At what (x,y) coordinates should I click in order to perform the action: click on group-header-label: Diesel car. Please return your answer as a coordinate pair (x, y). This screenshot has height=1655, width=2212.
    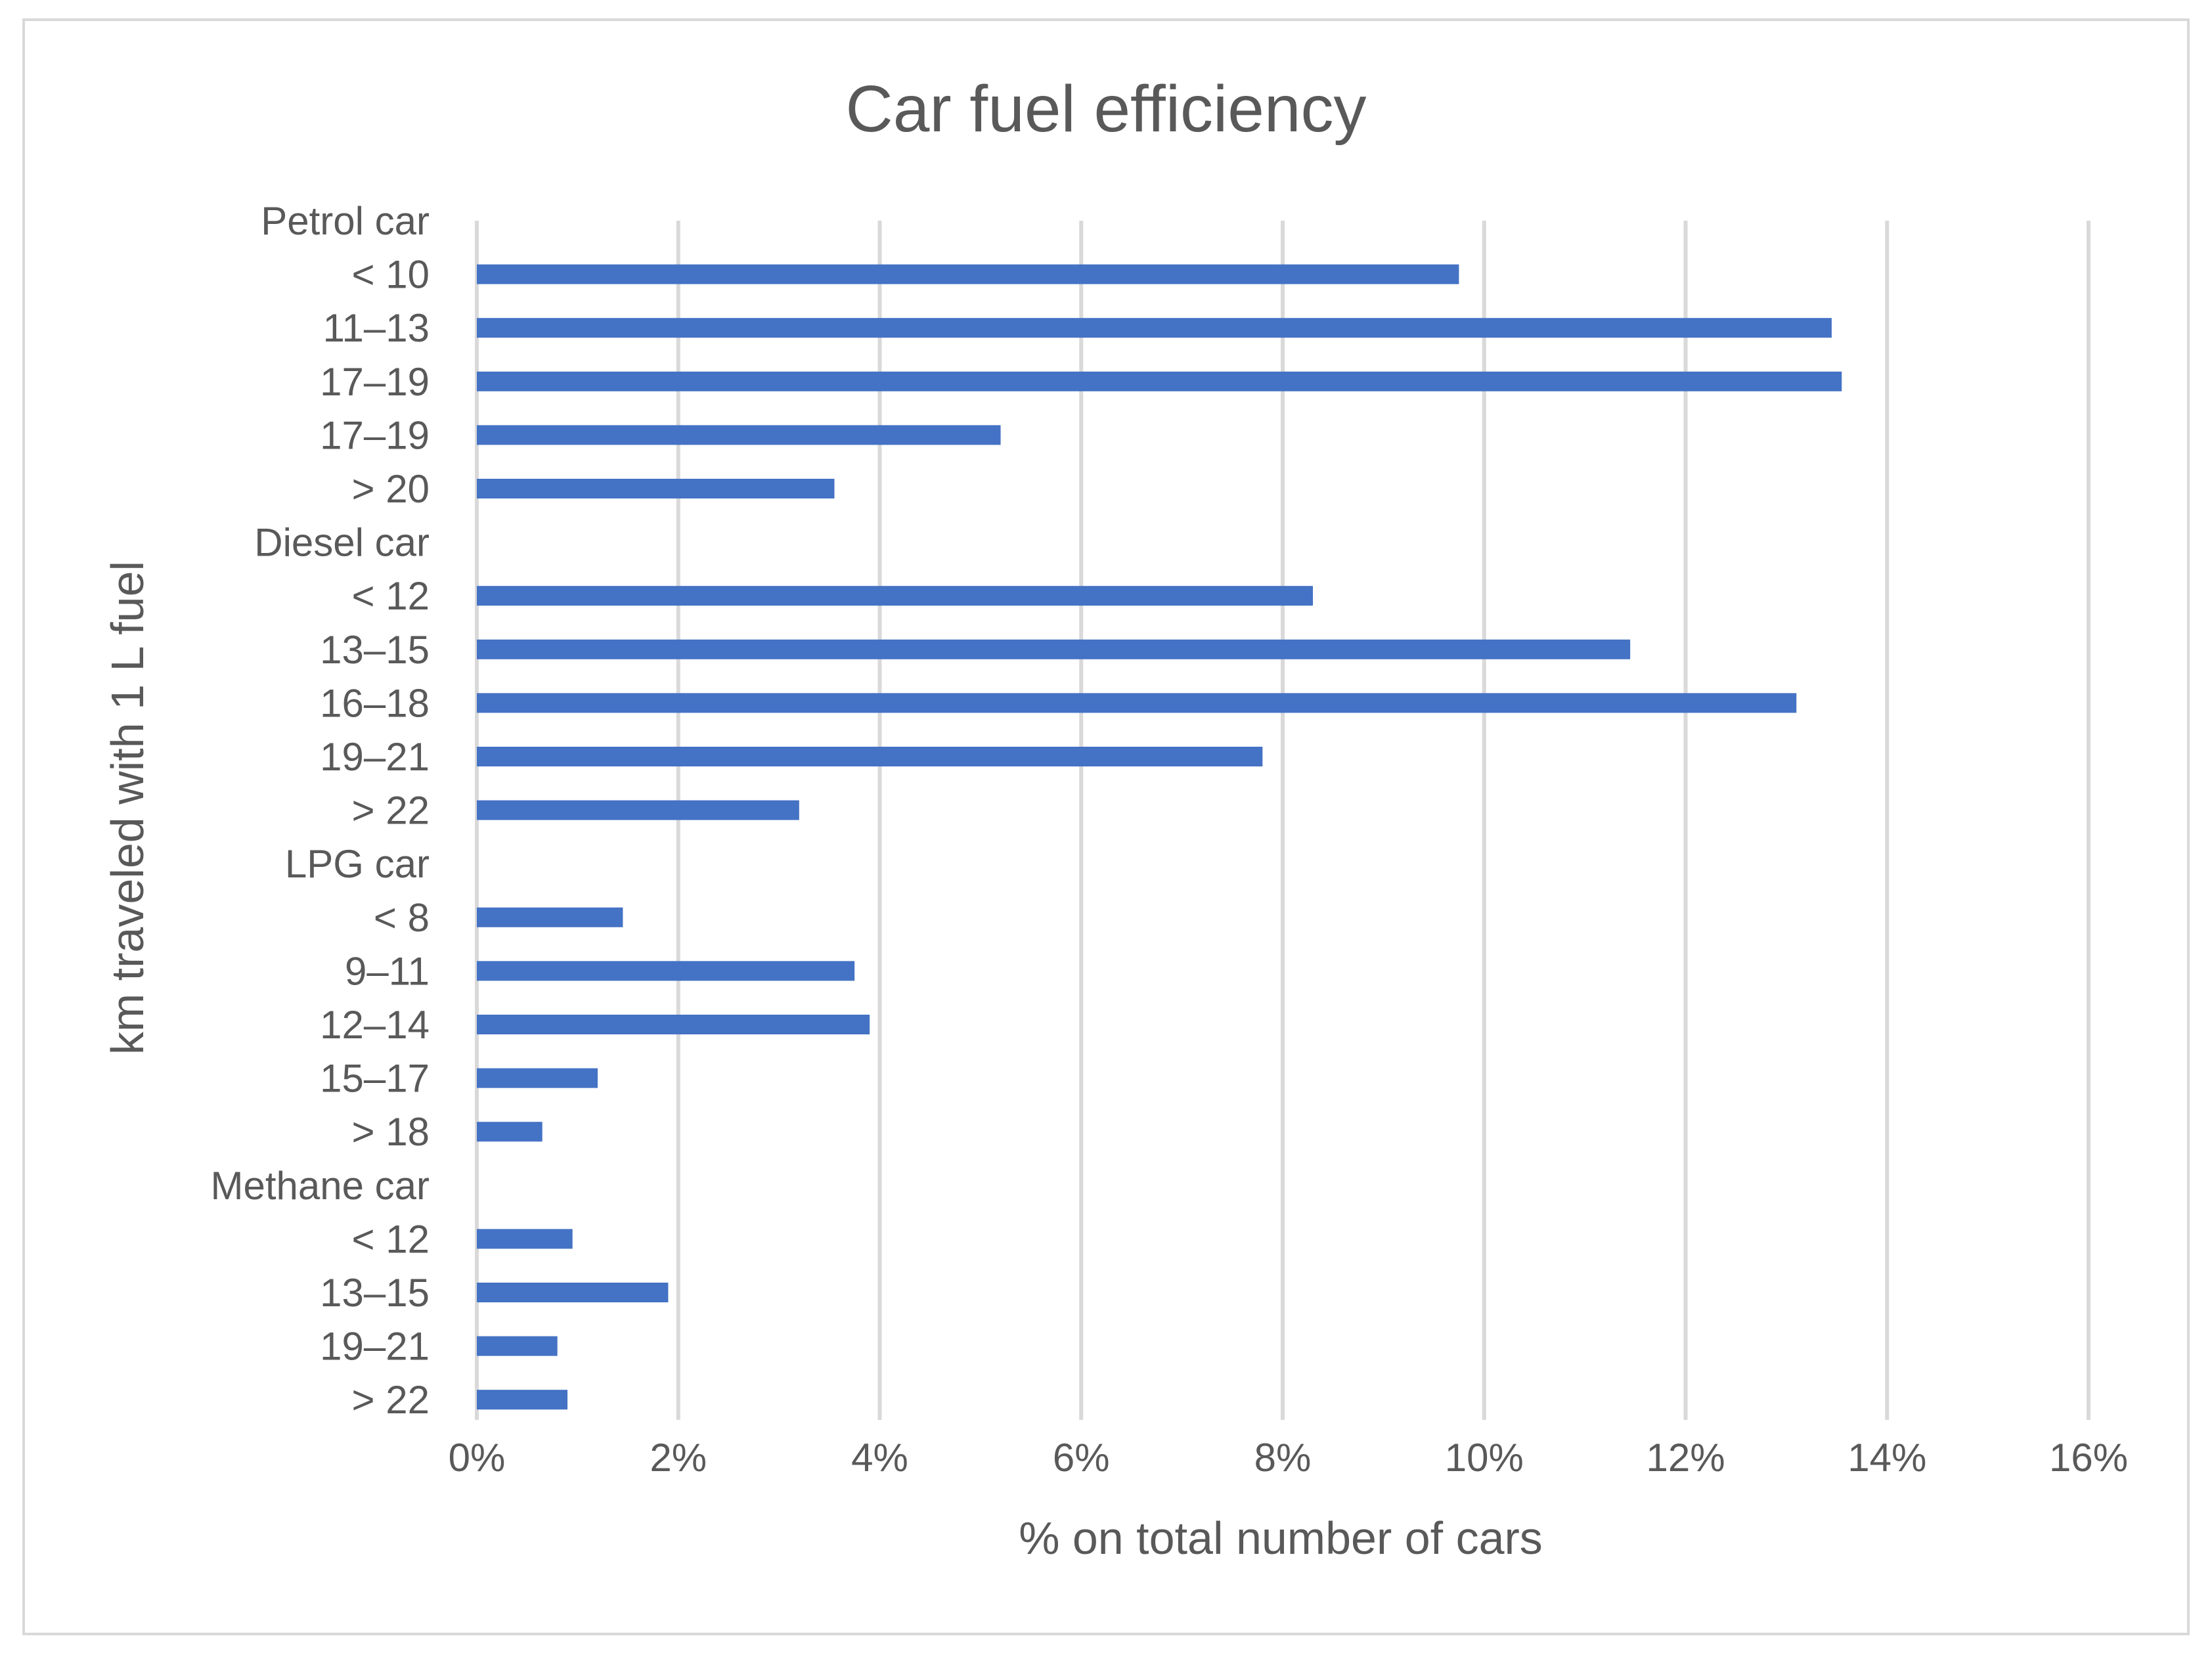
    Looking at the image, I should click on (342, 543).